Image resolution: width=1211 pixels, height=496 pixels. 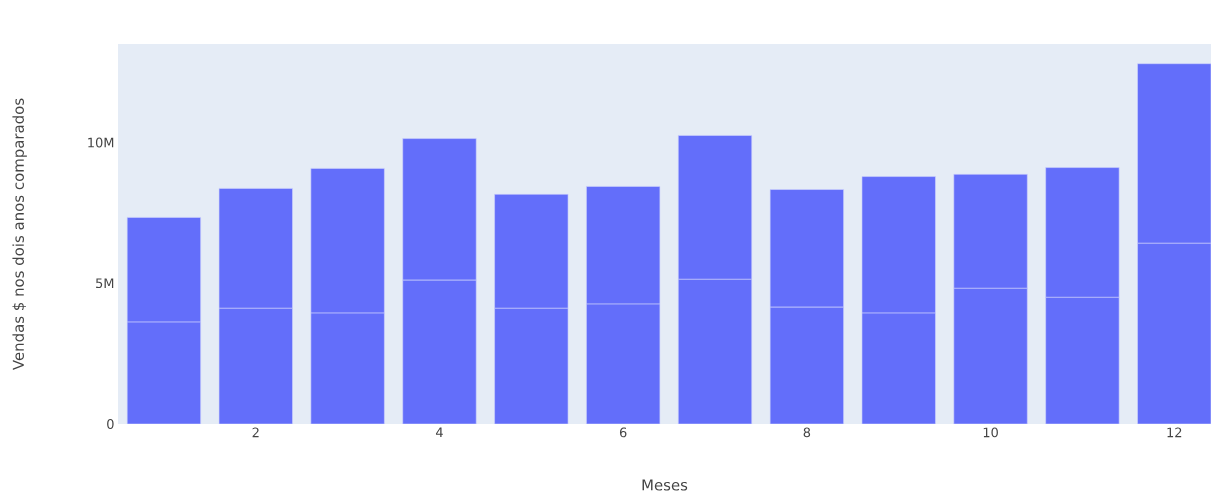 What do you see at coordinates (665, 485) in the screenshot?
I see `x-axis-title: Meses` at bounding box center [665, 485].